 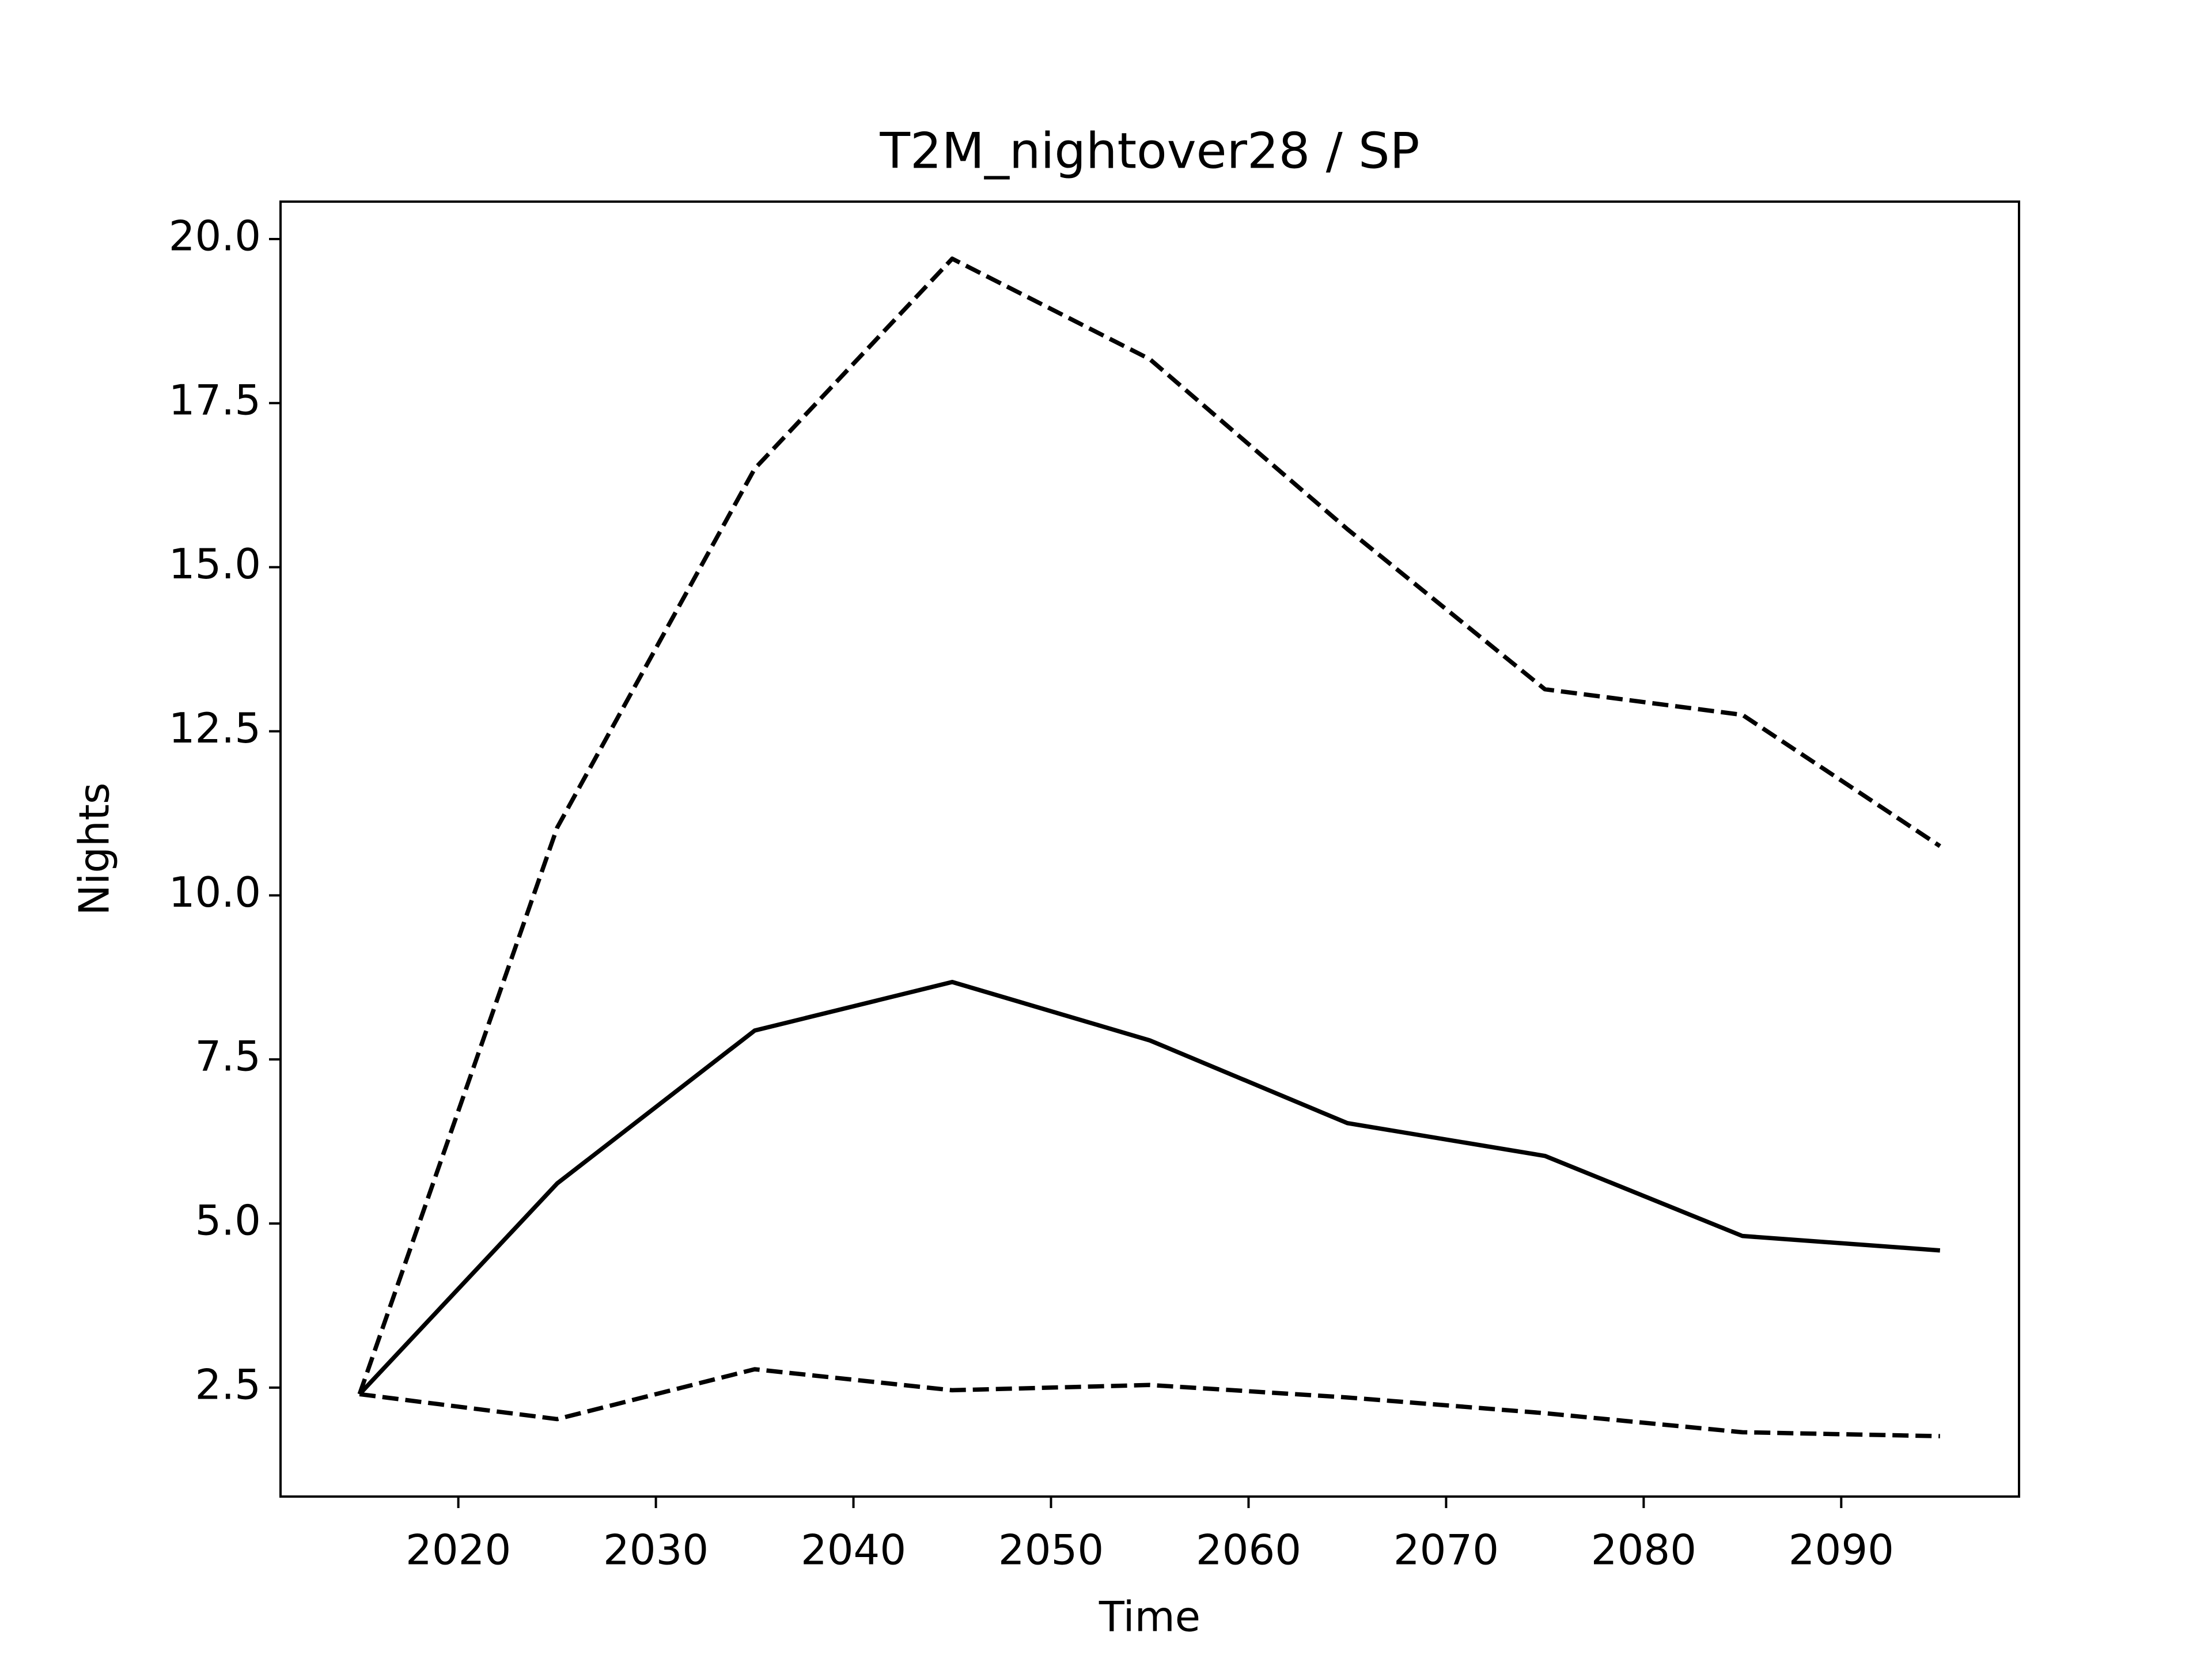 What do you see at coordinates (1446, 1550) in the screenshot?
I see `x-tick-label: 2070` at bounding box center [1446, 1550].